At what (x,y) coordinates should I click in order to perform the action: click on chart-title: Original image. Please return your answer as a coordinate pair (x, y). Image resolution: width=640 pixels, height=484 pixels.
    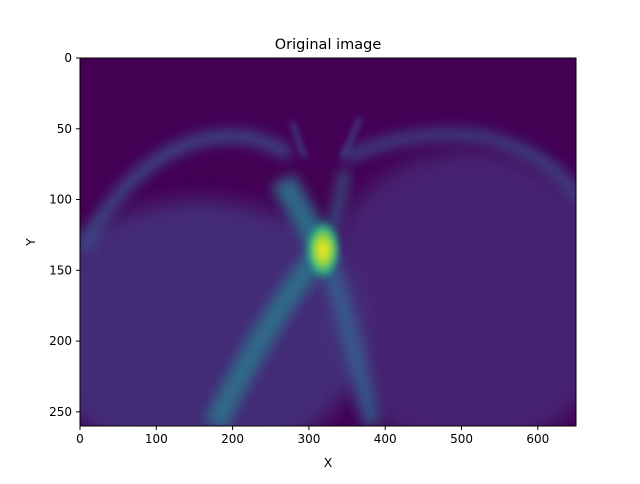
    Looking at the image, I should click on (328, 45).